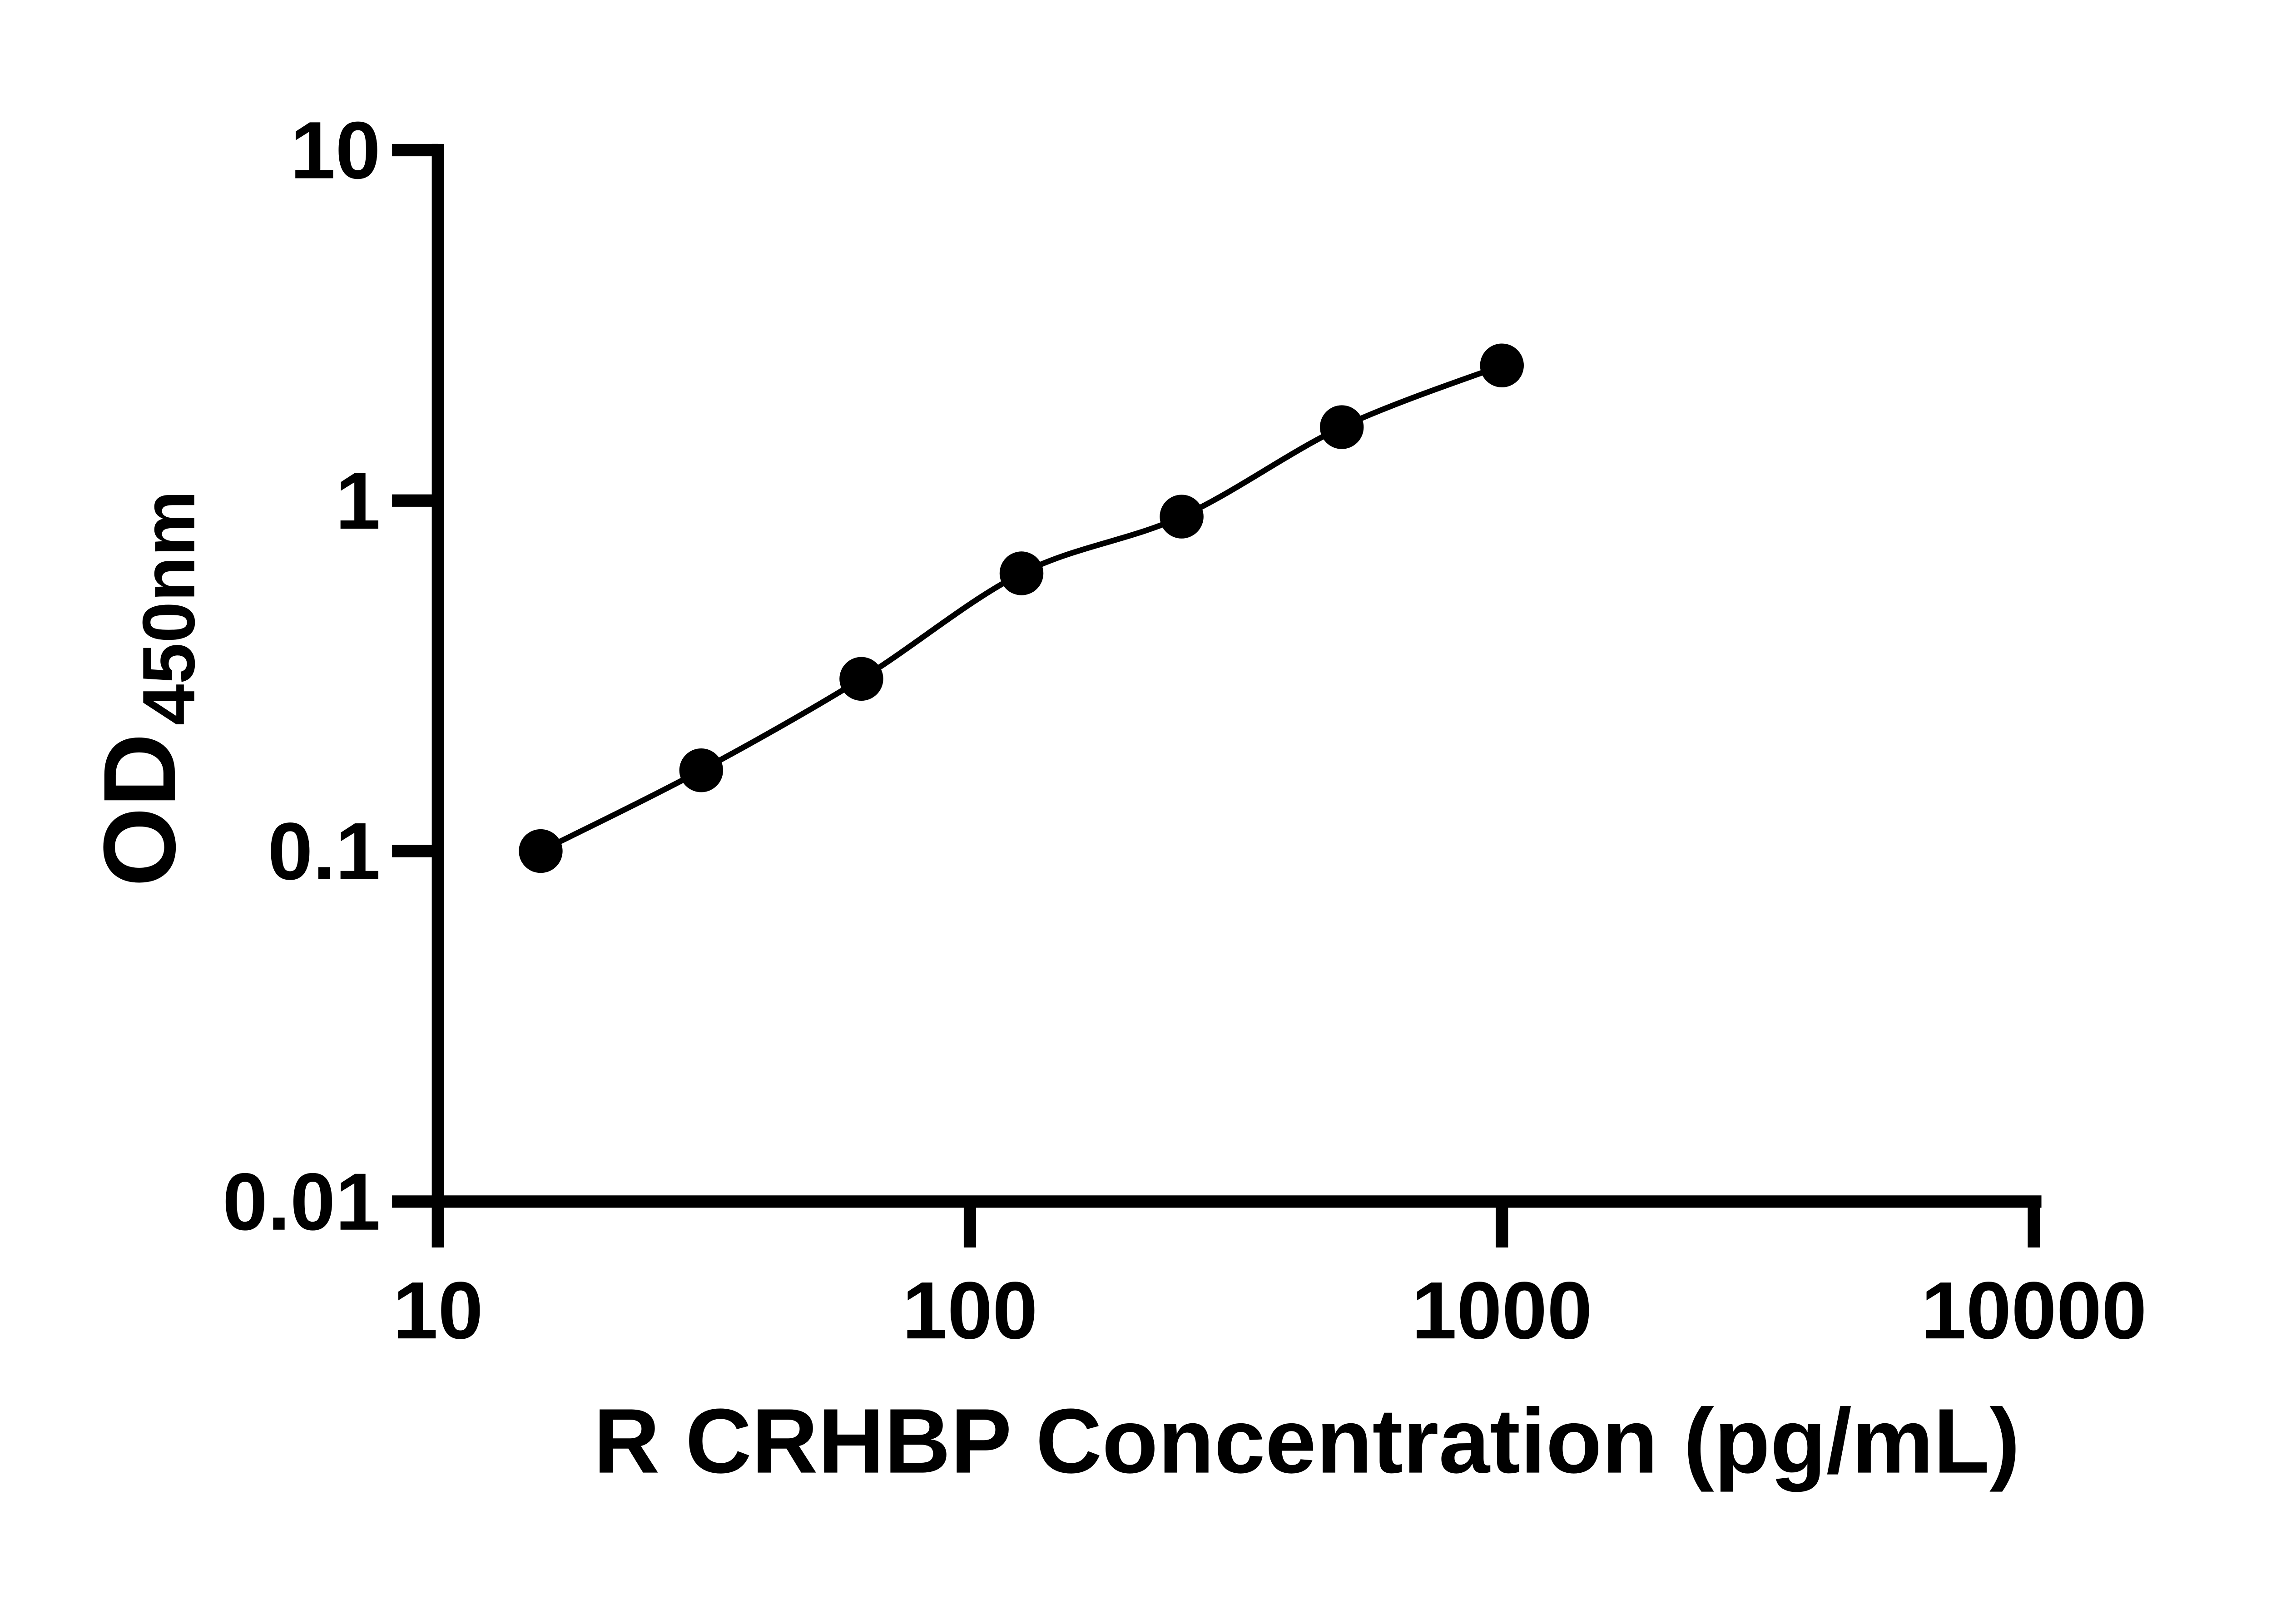 The width and height of the screenshot is (2271, 1624). Describe the element at coordinates (324, 851) in the screenshot. I see `y-tick-label: 0.1` at that location.